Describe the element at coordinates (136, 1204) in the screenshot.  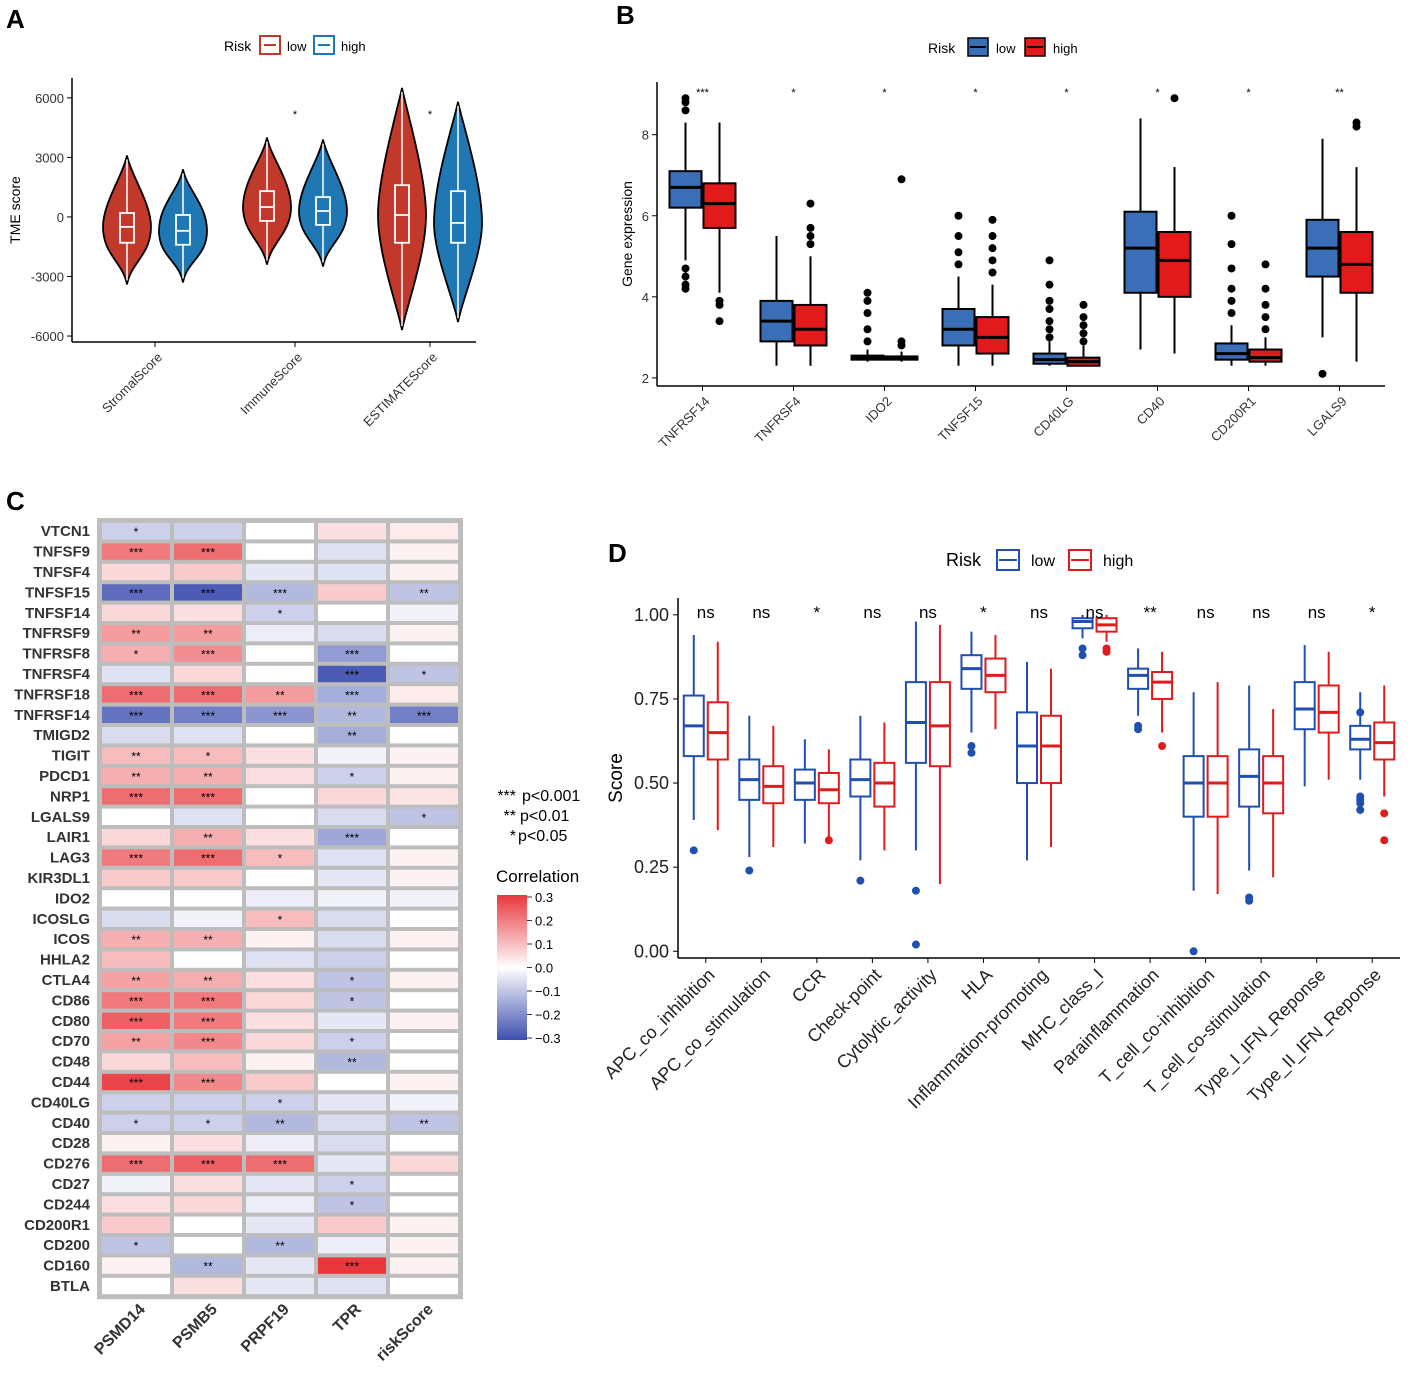
I see `c-cell-cd244-psmd14` at that location.